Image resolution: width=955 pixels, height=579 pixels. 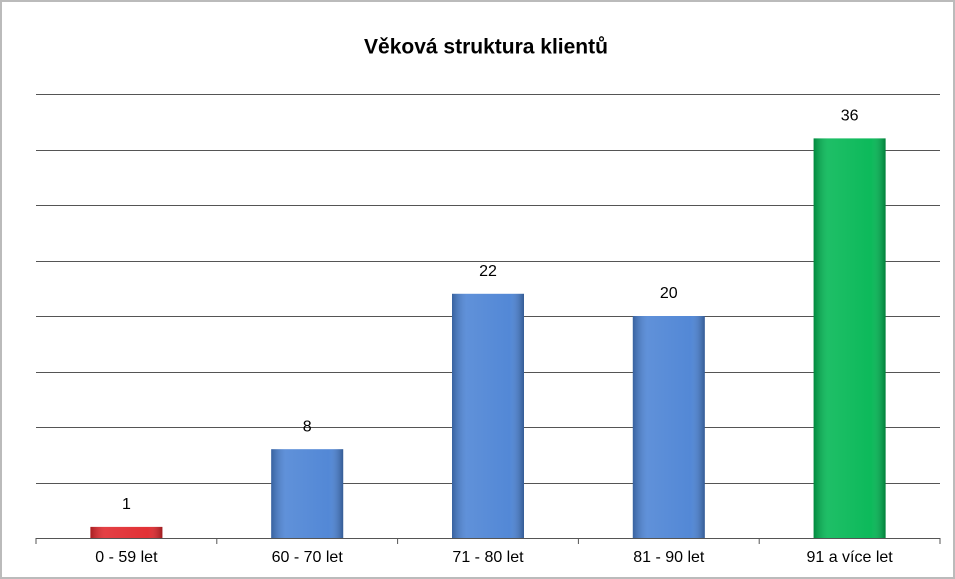 I want to click on data-label: 8, so click(x=307, y=426).